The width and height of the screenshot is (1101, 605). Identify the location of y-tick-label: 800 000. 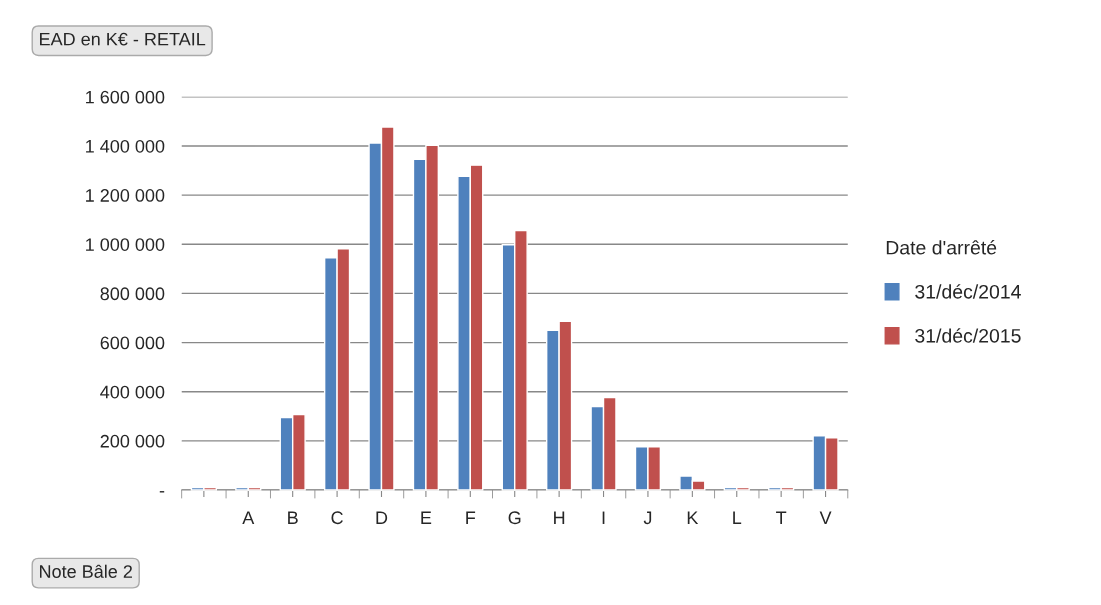
(132, 294).